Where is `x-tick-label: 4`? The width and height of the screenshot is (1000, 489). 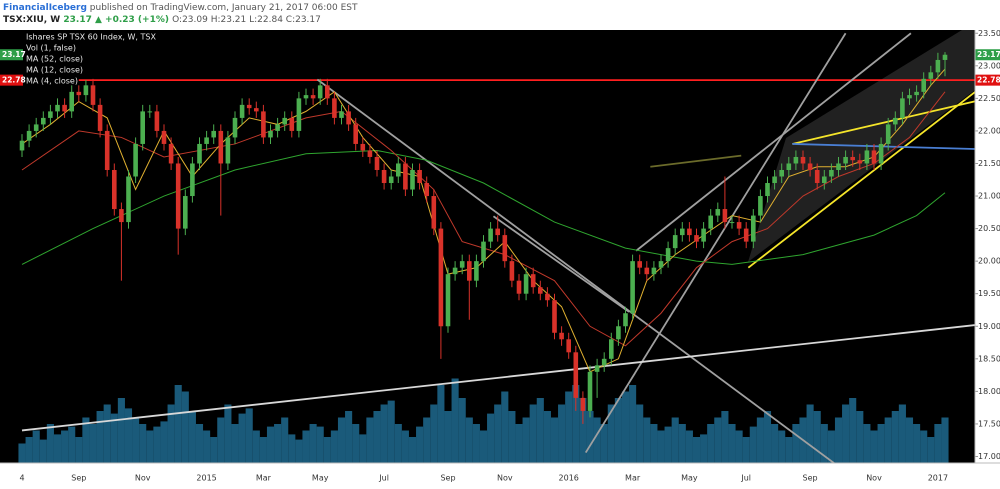
x-tick-label: 4 is located at coordinates (21, 478).